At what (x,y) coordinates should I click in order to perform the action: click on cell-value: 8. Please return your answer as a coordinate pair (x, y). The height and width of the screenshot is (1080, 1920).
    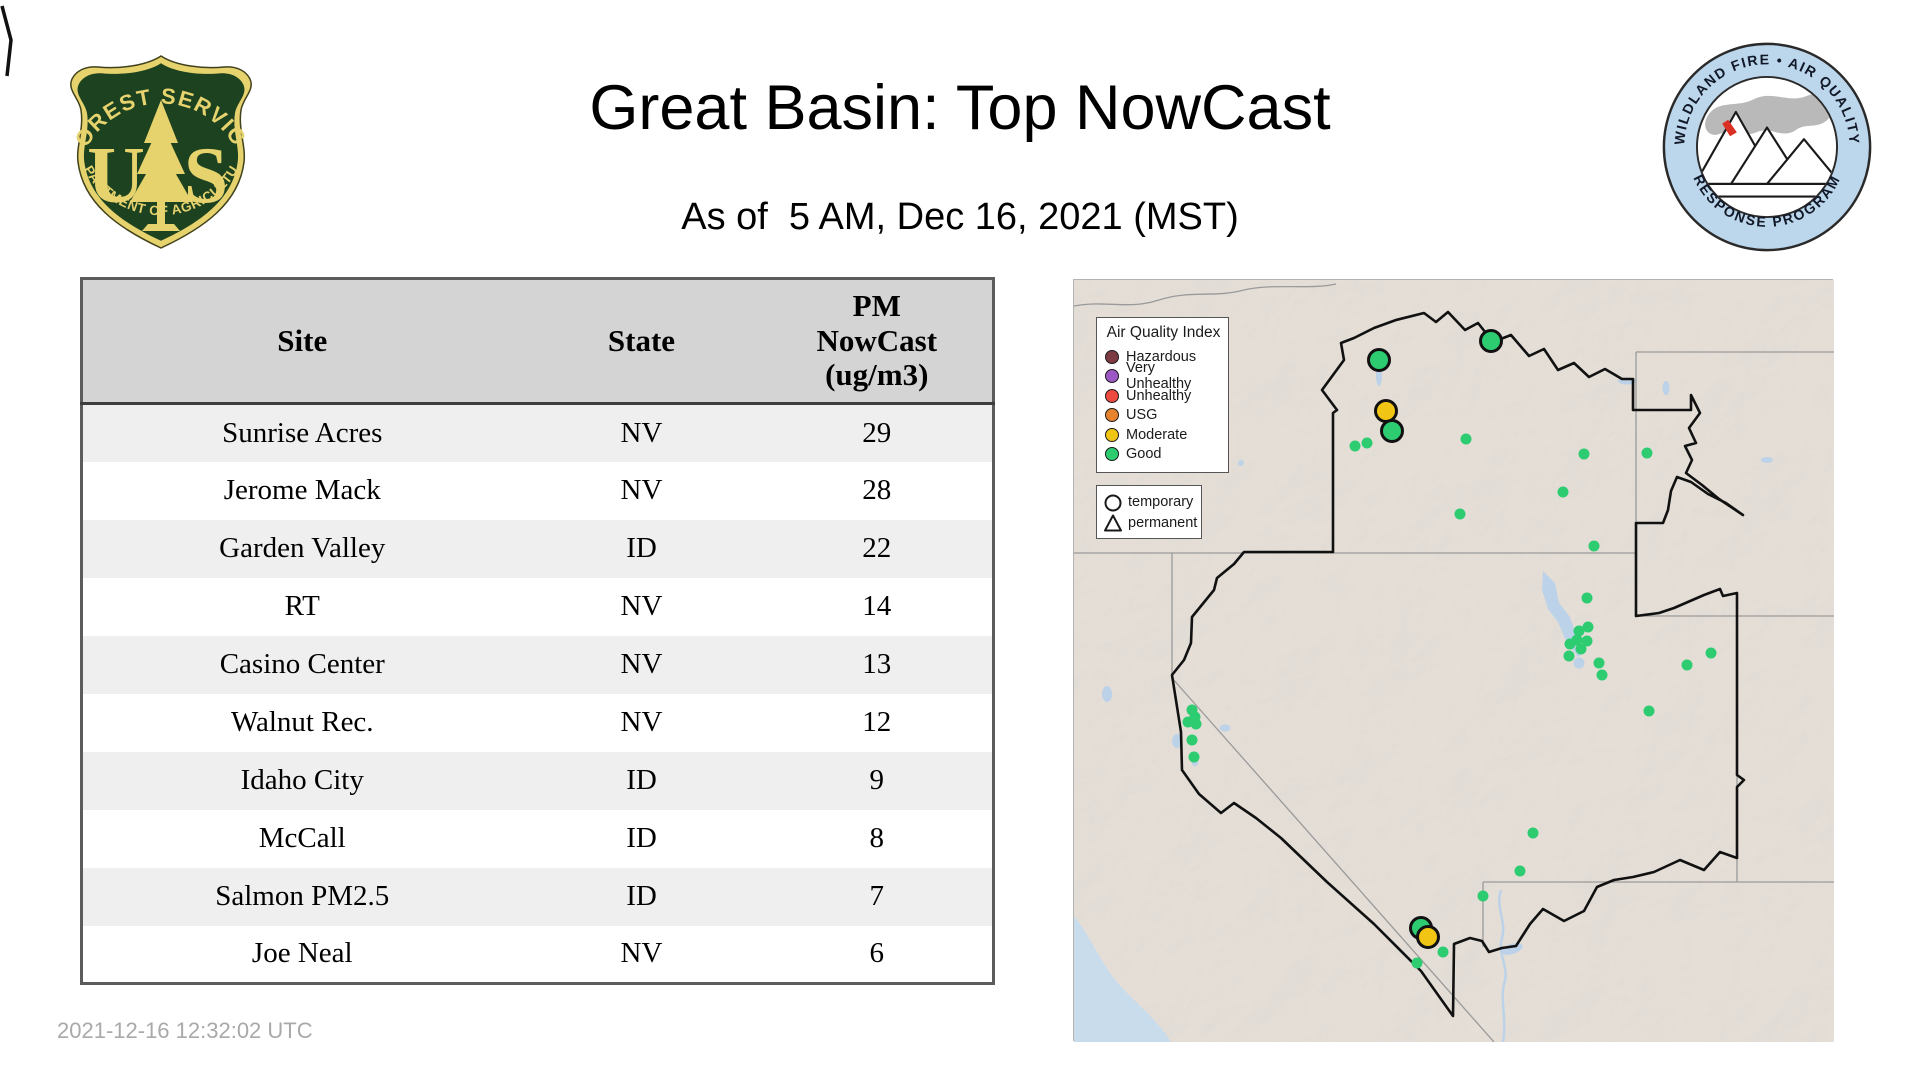
    Looking at the image, I should click on (877, 838).